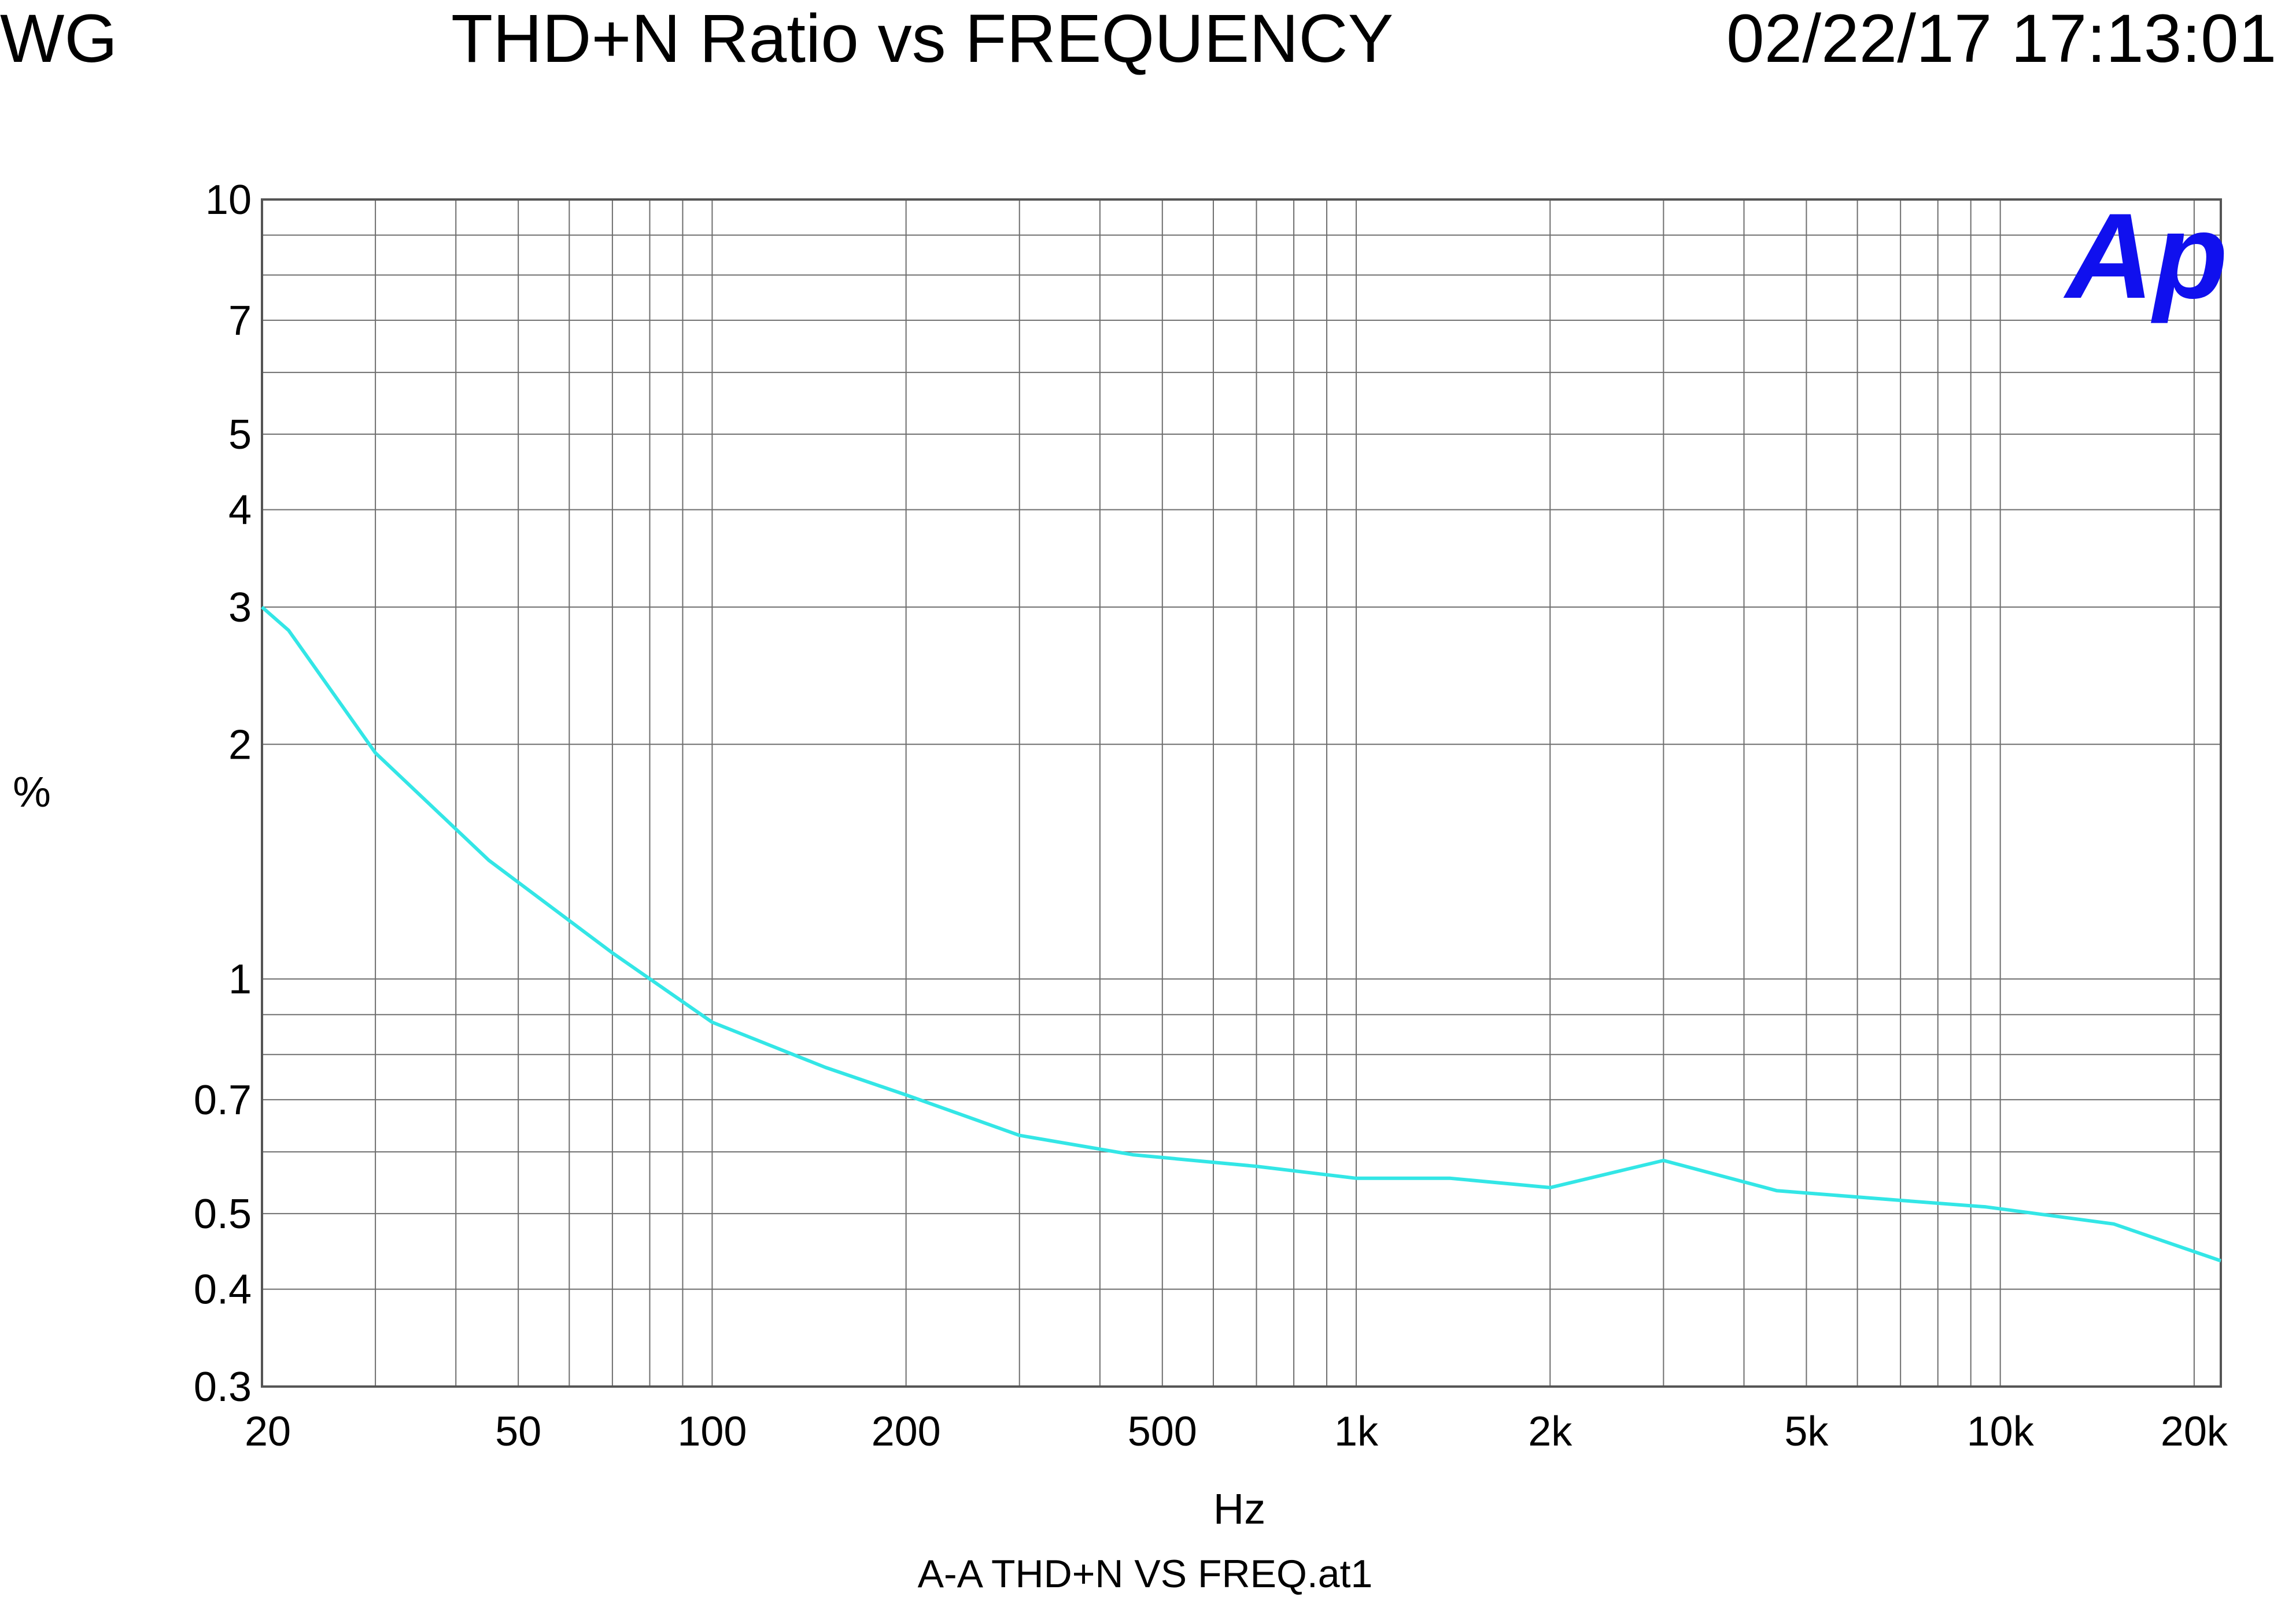 The height and width of the screenshot is (1619, 2296). Describe the element at coordinates (922, 39) in the screenshot. I see `chart-title: THD+N Ratio vs FREQUENCY` at that location.